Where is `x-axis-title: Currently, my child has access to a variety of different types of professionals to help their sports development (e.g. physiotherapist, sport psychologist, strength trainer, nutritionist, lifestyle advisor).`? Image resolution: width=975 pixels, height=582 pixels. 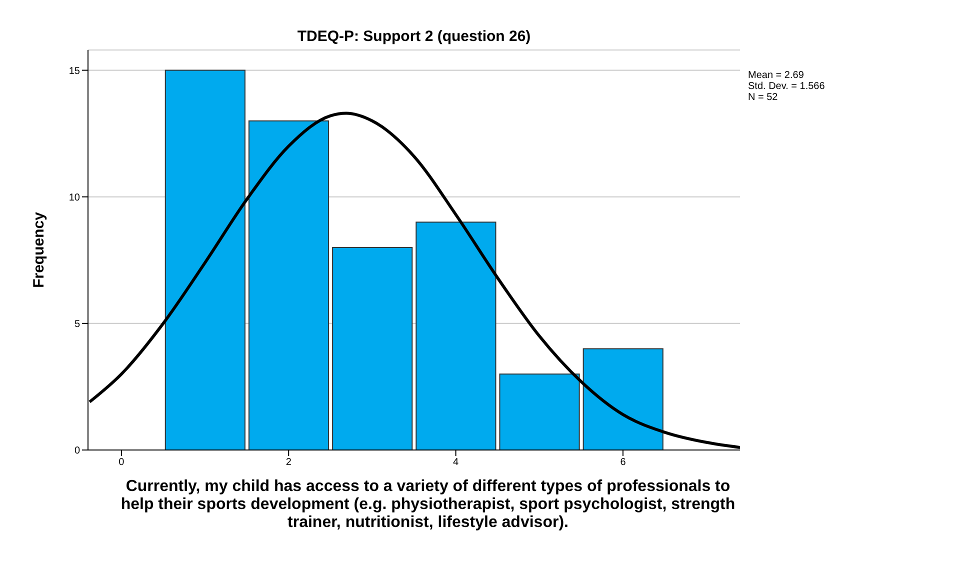
x-axis-title: Currently, my child has access to a variety of different types of professionals to help their sports development (e.g. physiotherapist, sport psychologist, strength trainer, nutritionist, lifestyle advisor). is located at coordinates (428, 505).